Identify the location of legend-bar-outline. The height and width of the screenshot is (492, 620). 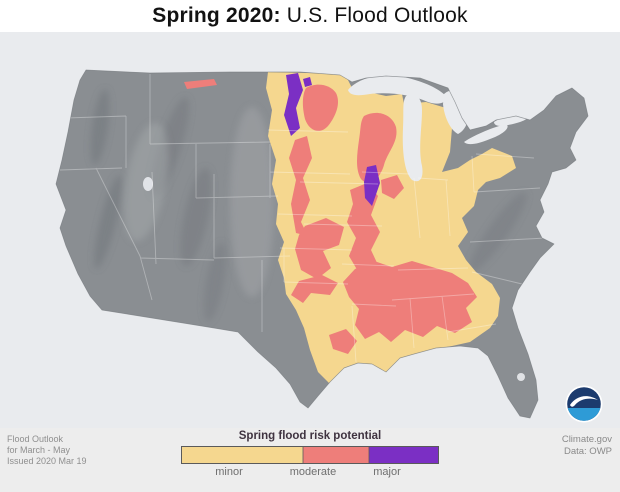
(310, 455).